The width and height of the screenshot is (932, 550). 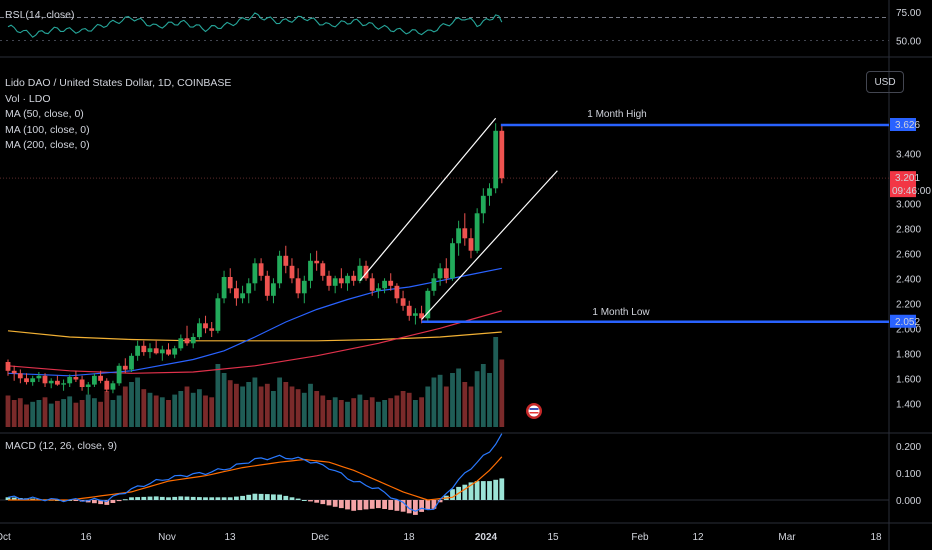 What do you see at coordinates (908, 304) in the screenshot?
I see `price-tick: 2.200` at bounding box center [908, 304].